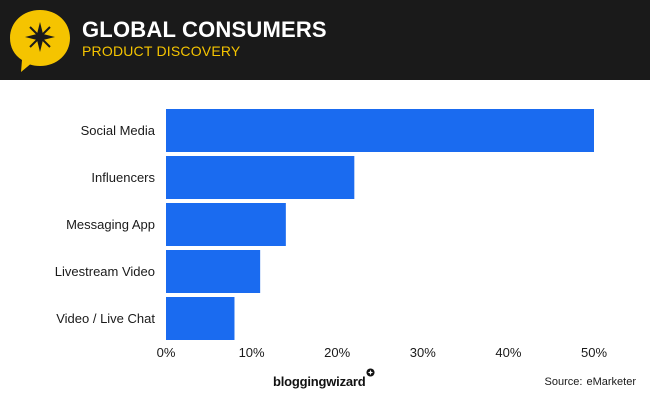  Describe the element at coordinates (105, 271) in the screenshot. I see `category-label: Livestream Video` at that location.